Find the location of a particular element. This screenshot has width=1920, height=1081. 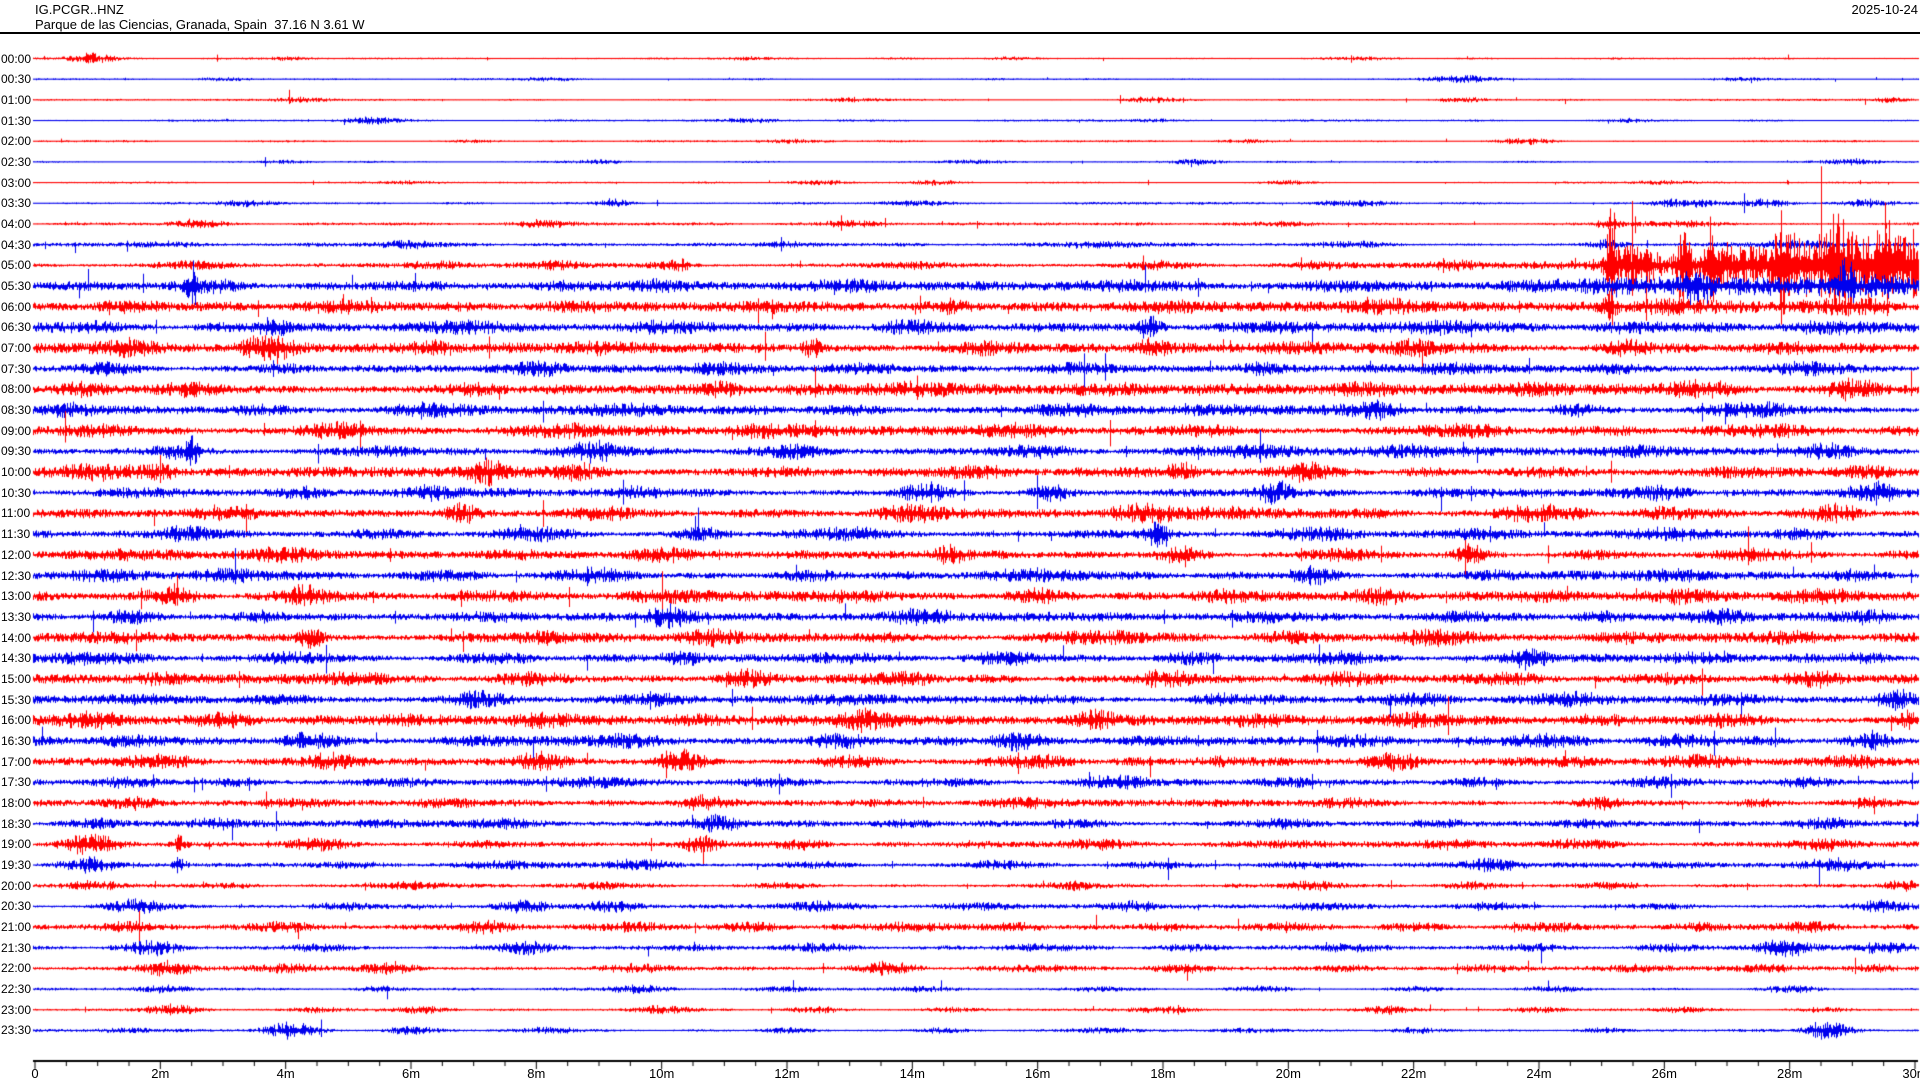

trace-time-label: 16:30 is located at coordinates (16, 740).